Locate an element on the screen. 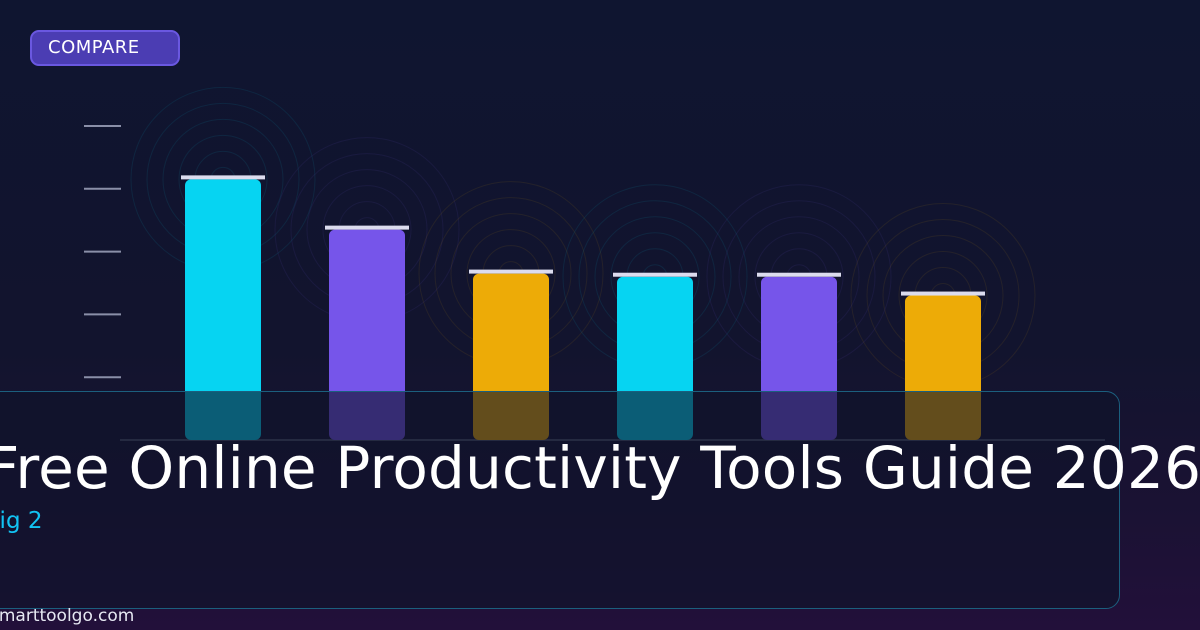 This screenshot has width=1200, height=630. site-url: smarttoolgo.com is located at coordinates (67, 616).